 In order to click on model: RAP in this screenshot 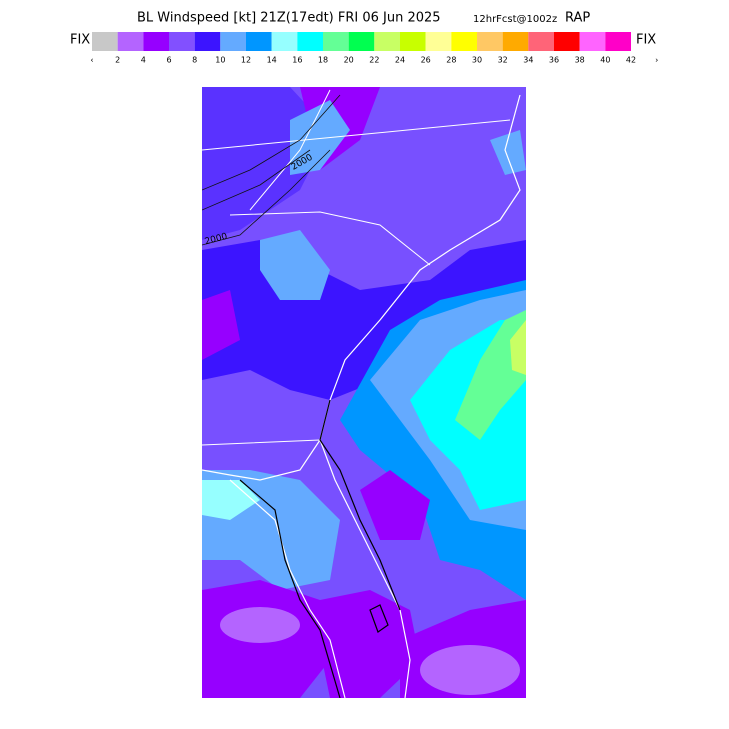, I will do `click(577, 18)`.